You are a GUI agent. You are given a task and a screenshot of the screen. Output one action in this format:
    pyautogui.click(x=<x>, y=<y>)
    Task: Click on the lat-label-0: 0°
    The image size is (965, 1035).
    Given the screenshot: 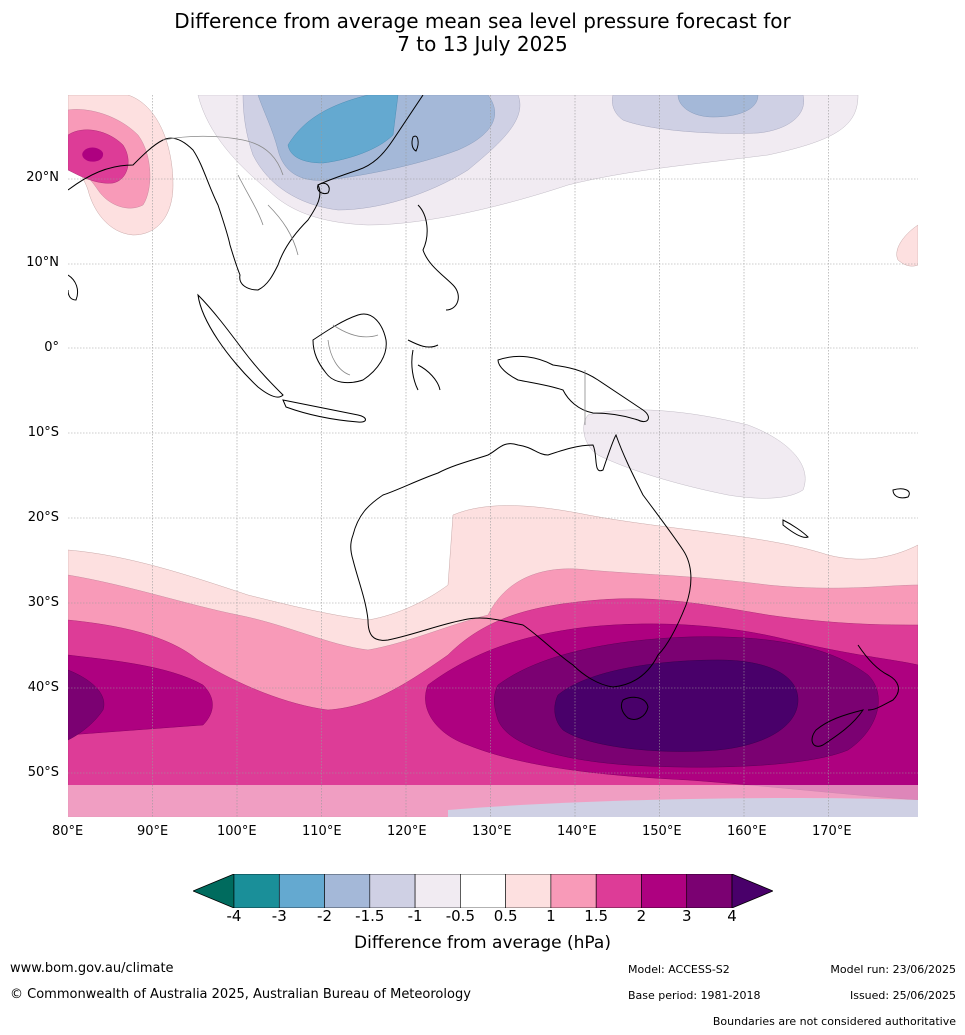 What is the action you would take?
    pyautogui.click(x=51, y=347)
    